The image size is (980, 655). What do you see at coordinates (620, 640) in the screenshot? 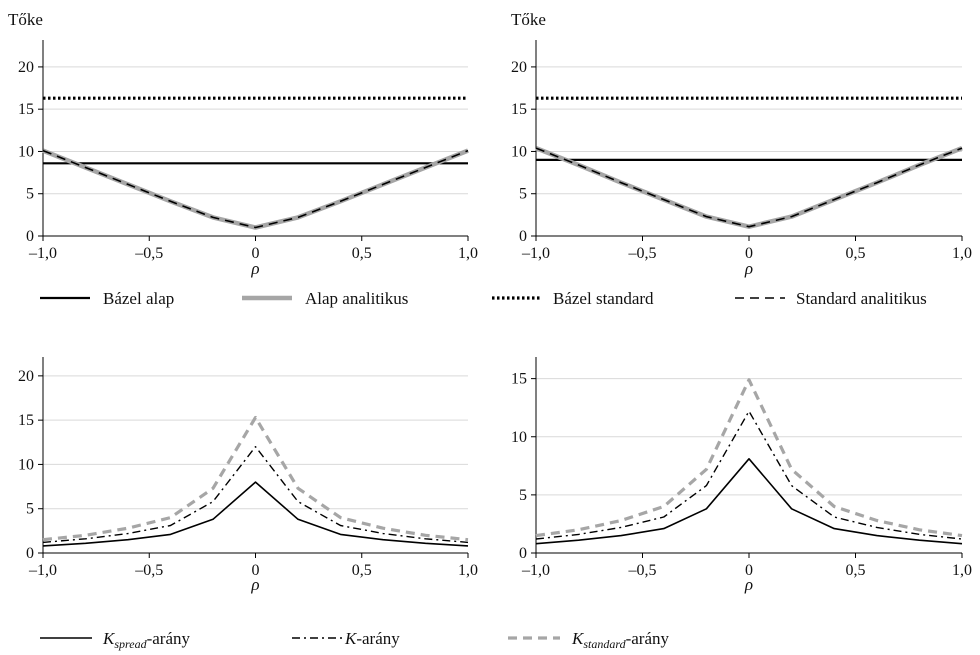
I see `legend-label: Kstandard-arány` at bounding box center [620, 640].